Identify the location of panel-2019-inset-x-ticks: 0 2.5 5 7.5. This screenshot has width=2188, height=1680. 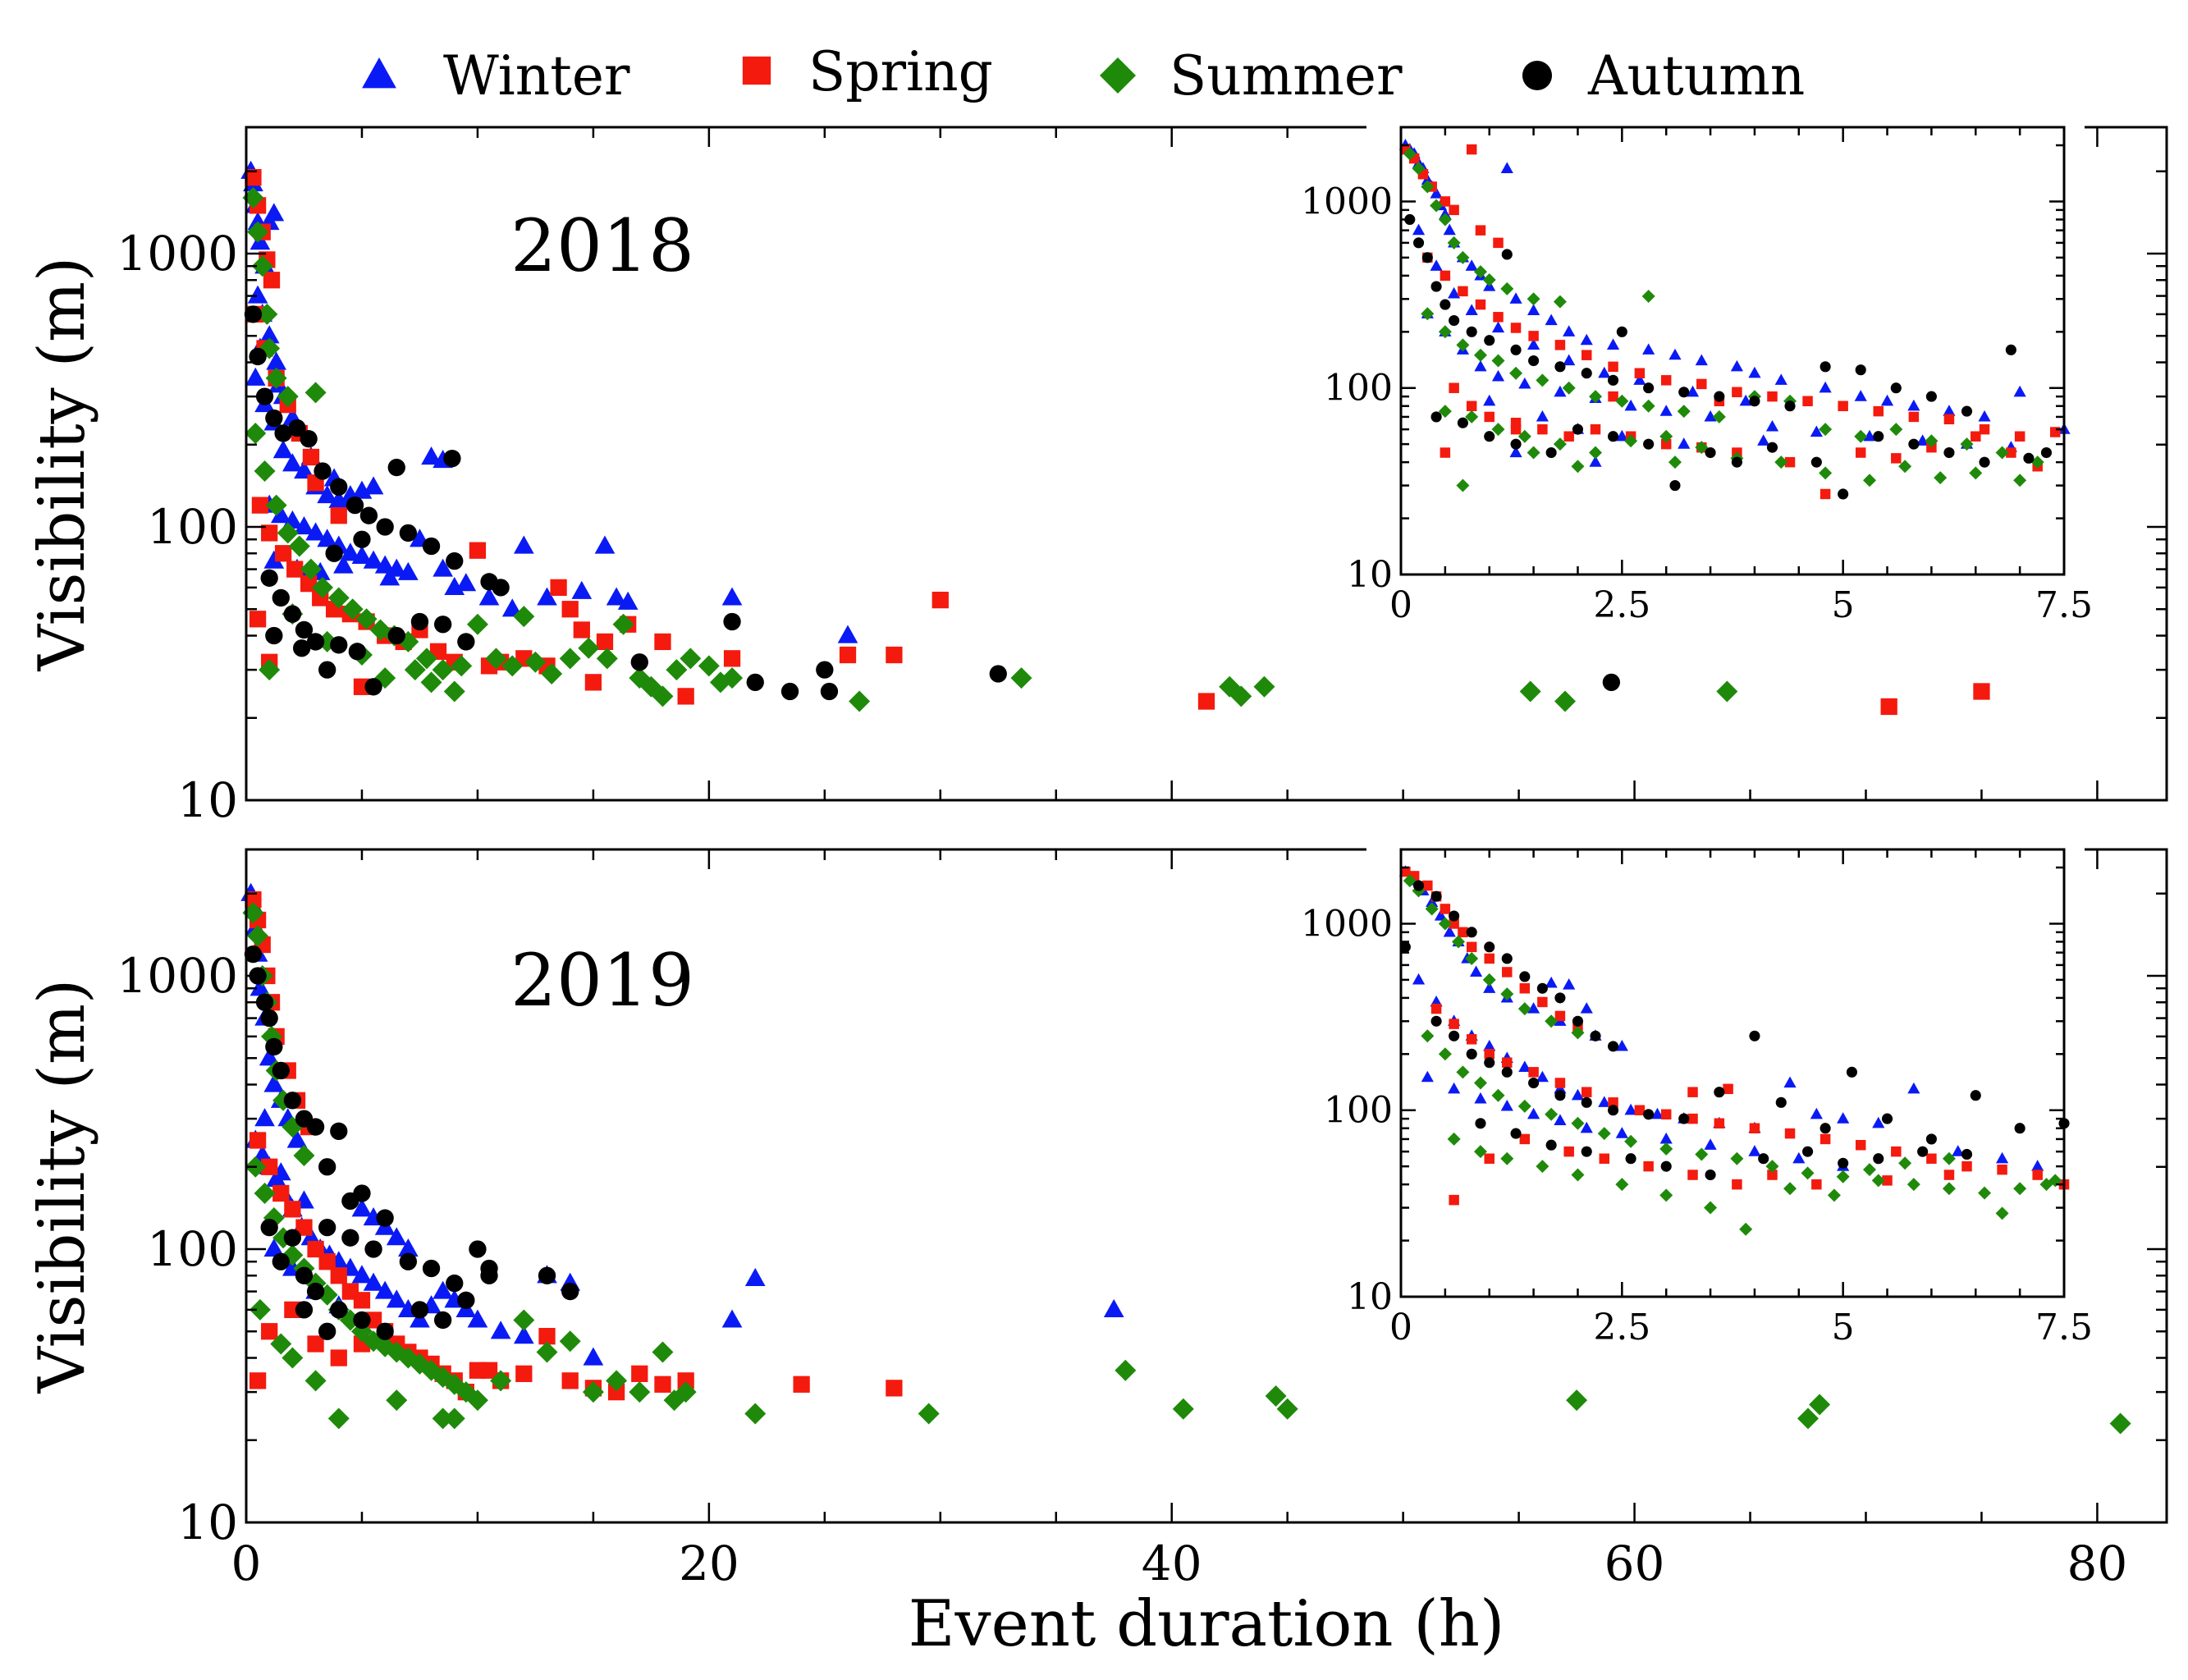
(1741, 1098).